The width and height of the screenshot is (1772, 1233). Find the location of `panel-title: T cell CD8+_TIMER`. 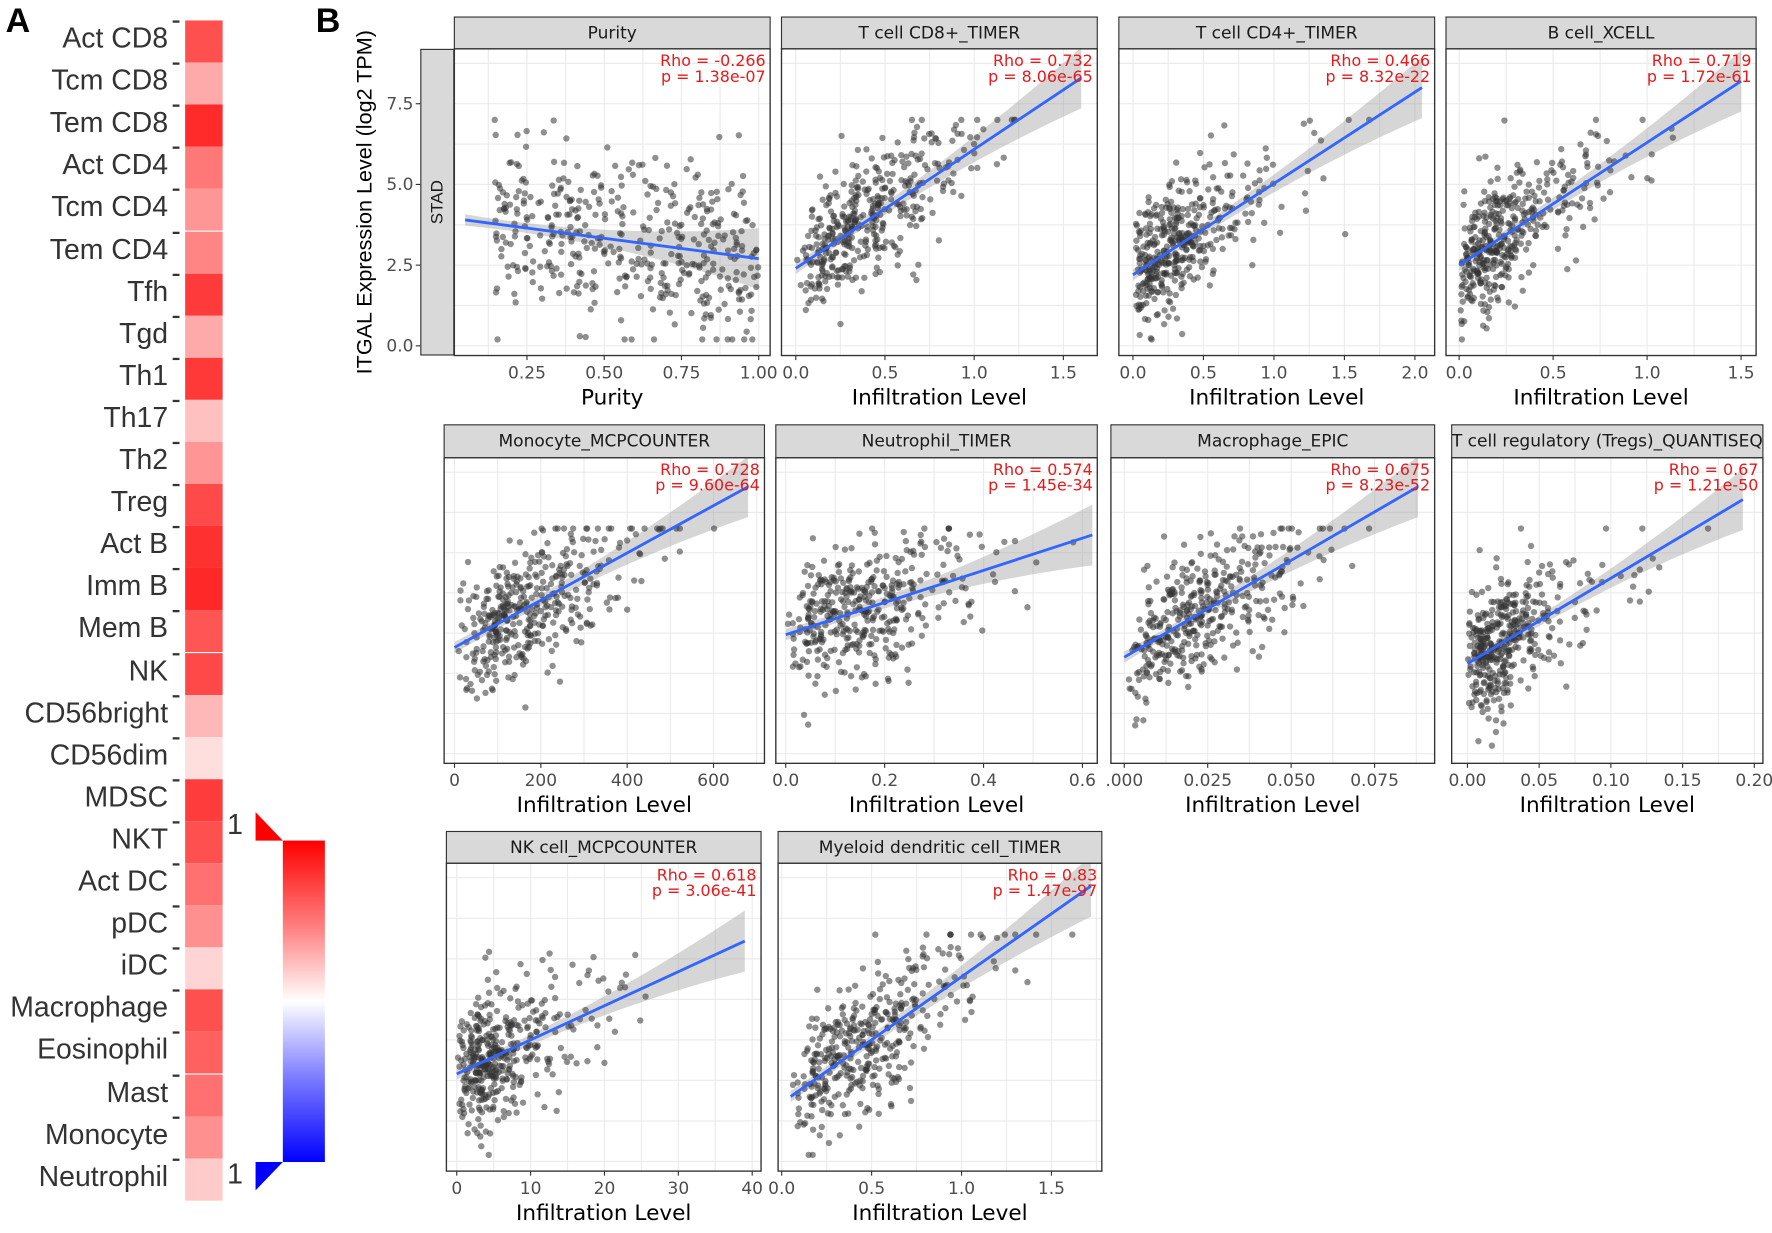

panel-title: T cell CD8+_TIMER is located at coordinates (939, 34).